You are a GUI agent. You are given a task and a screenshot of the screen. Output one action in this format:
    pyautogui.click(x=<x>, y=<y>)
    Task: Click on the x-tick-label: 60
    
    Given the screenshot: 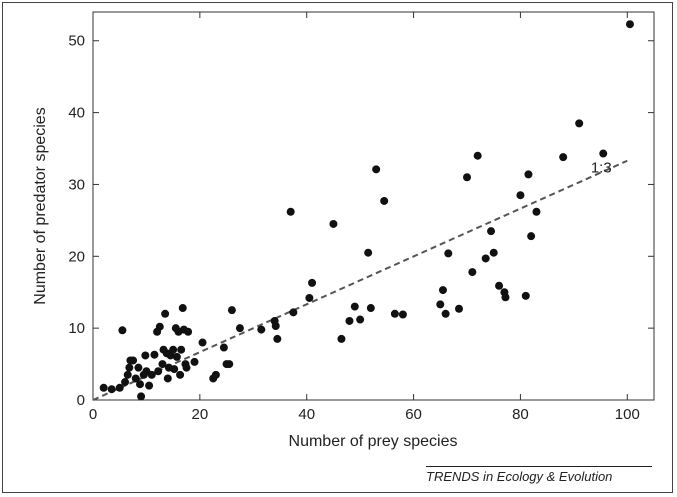 What is the action you would take?
    pyautogui.click(x=413, y=414)
    